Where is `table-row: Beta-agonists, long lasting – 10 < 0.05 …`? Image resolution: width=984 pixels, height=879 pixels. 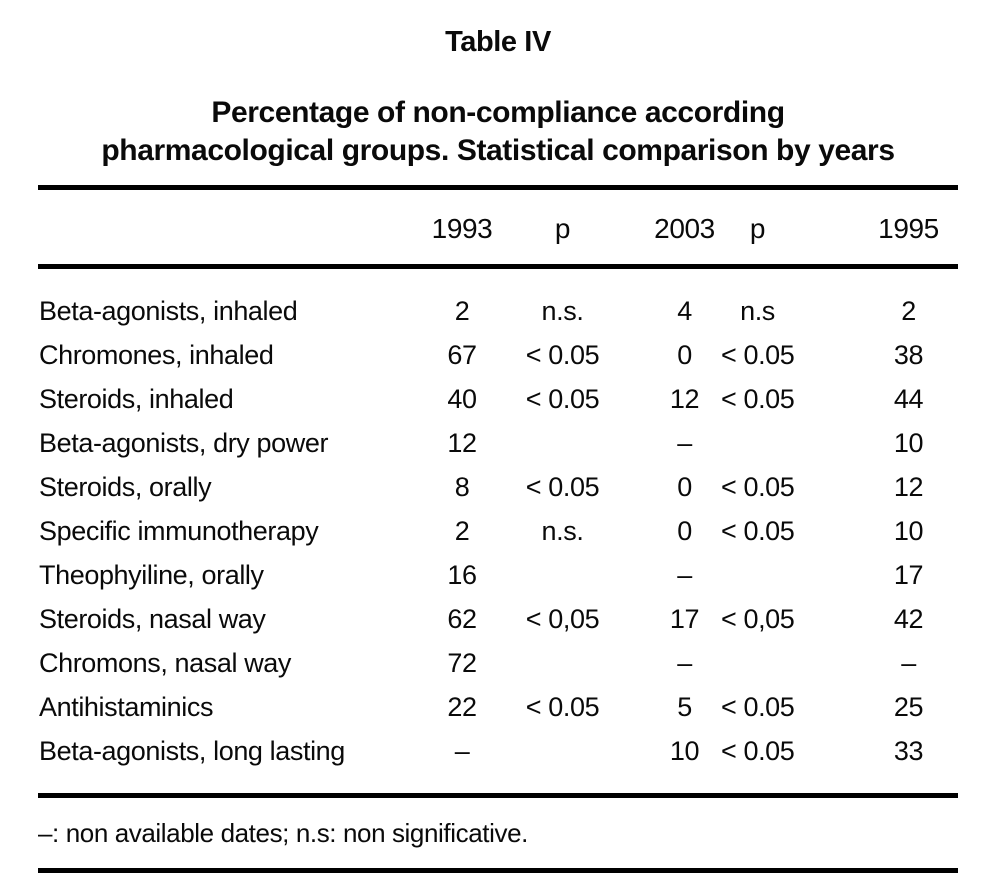 table-row: Beta-agonists, long lasting – 10 < 0.05 … is located at coordinates (498, 763).